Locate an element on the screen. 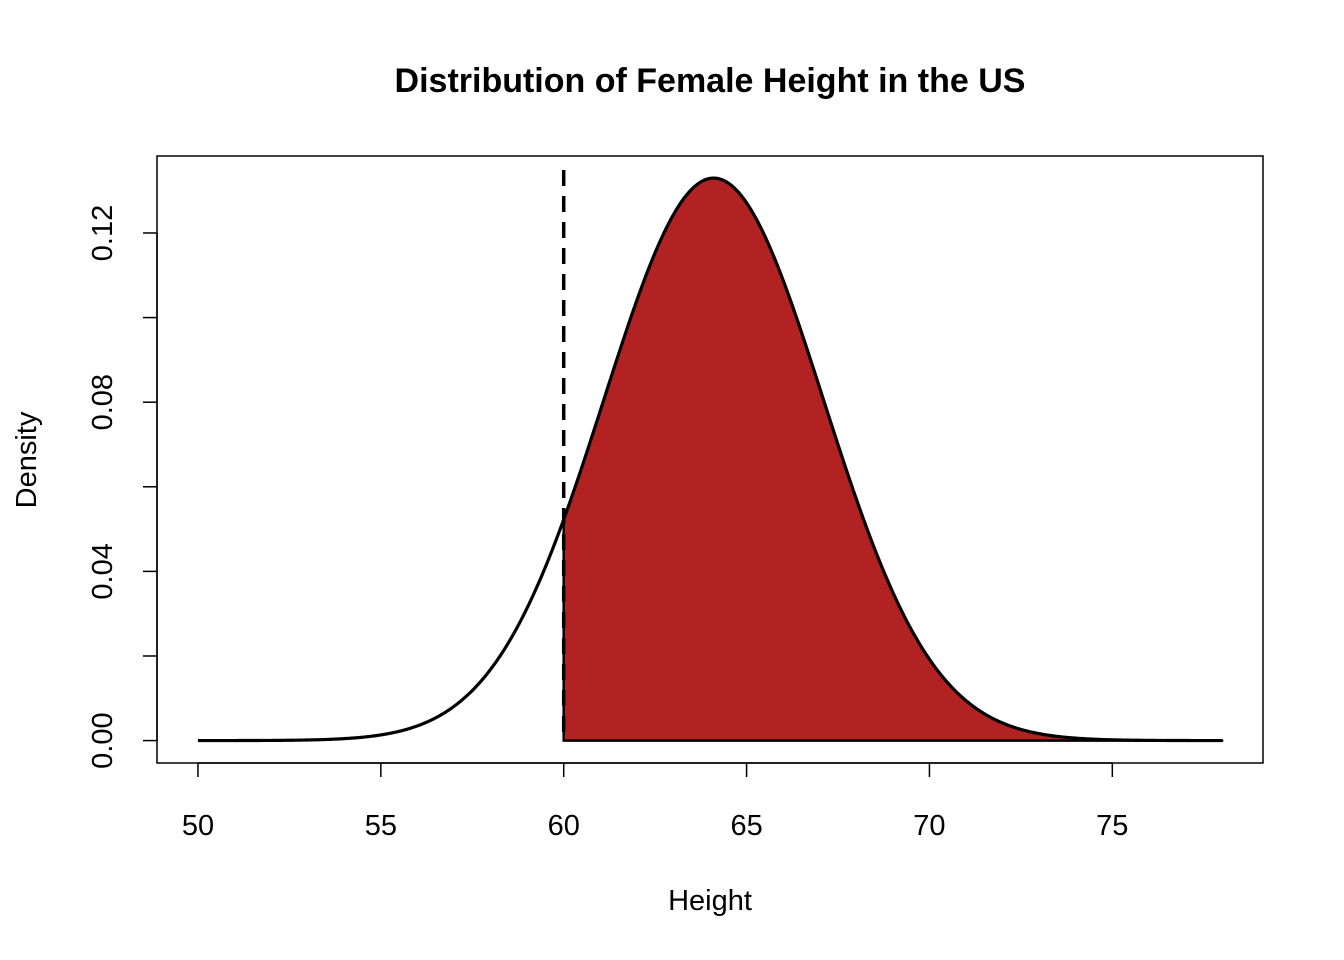 The image size is (1344, 960). x-tick-label: 50 is located at coordinates (198, 826).